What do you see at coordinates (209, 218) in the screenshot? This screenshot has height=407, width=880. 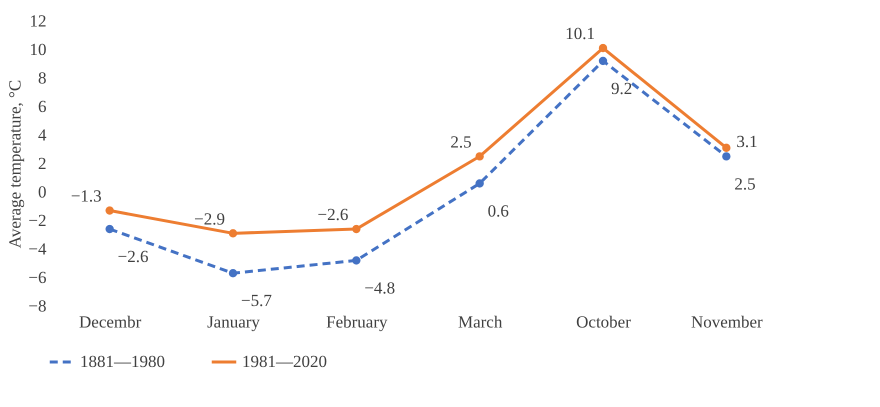 I see `data-label: −2.9` at bounding box center [209, 218].